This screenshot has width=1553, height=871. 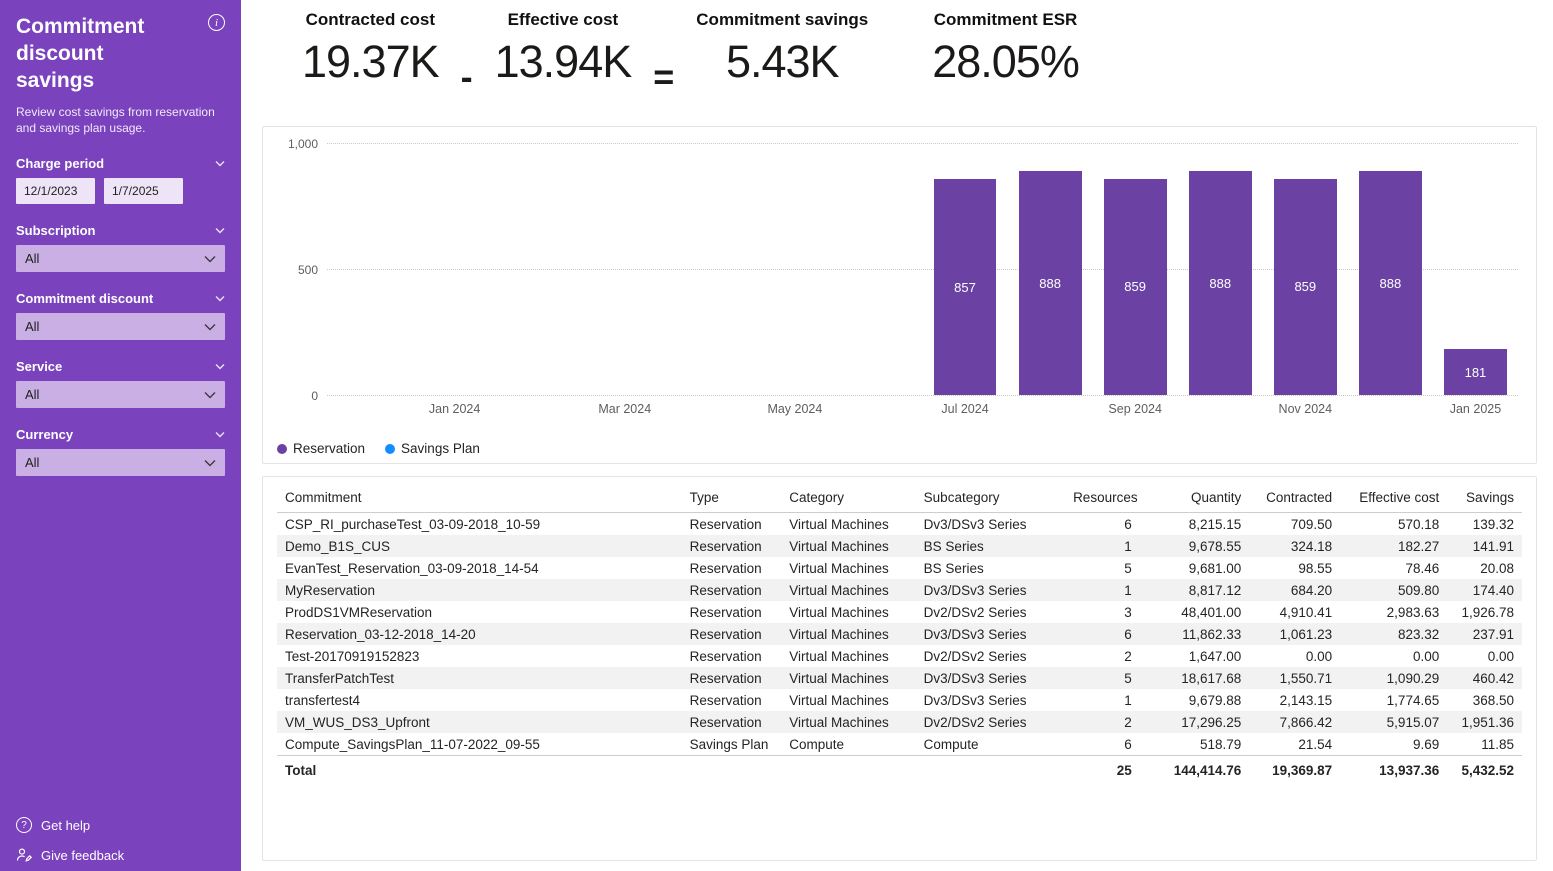 I want to click on table-cell: 368.50, so click(x=1493, y=700).